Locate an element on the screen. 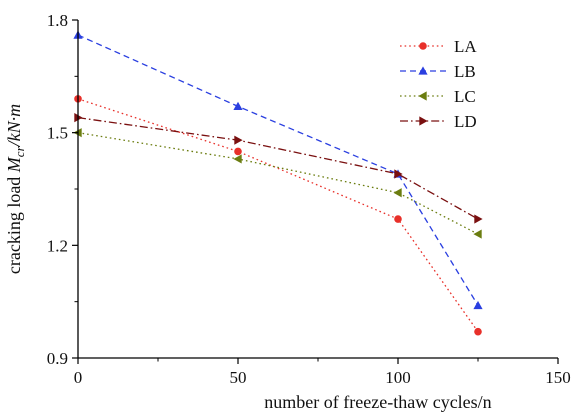 The height and width of the screenshot is (415, 573). legend-item-lc: LC is located at coordinates (438, 96).